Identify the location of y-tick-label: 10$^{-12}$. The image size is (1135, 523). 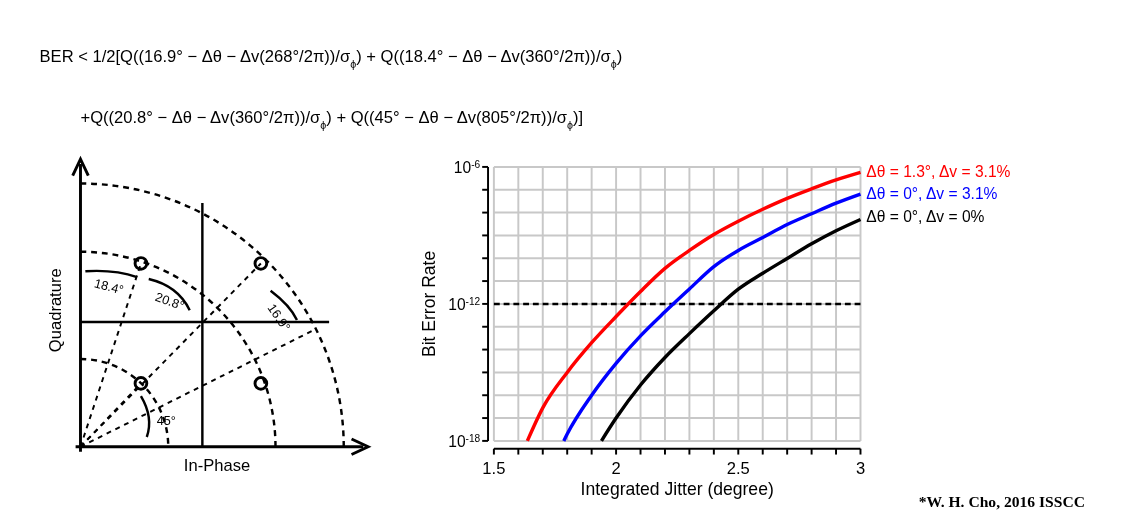
(464, 304).